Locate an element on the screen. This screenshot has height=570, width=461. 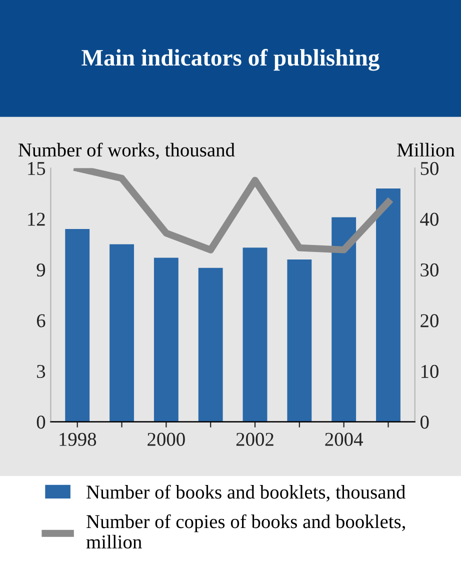
y2-tick-label: 0 is located at coordinates (424, 422).